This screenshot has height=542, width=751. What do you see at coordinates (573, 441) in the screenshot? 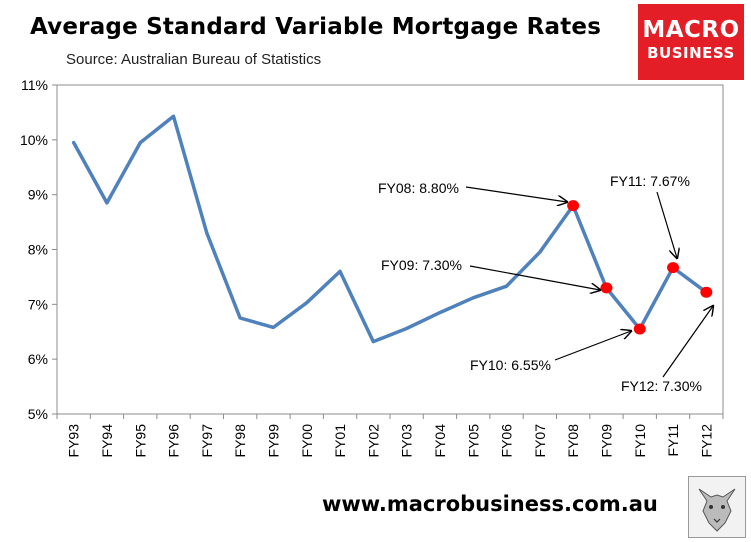
I see `x-tick-label: FY08` at bounding box center [573, 441].